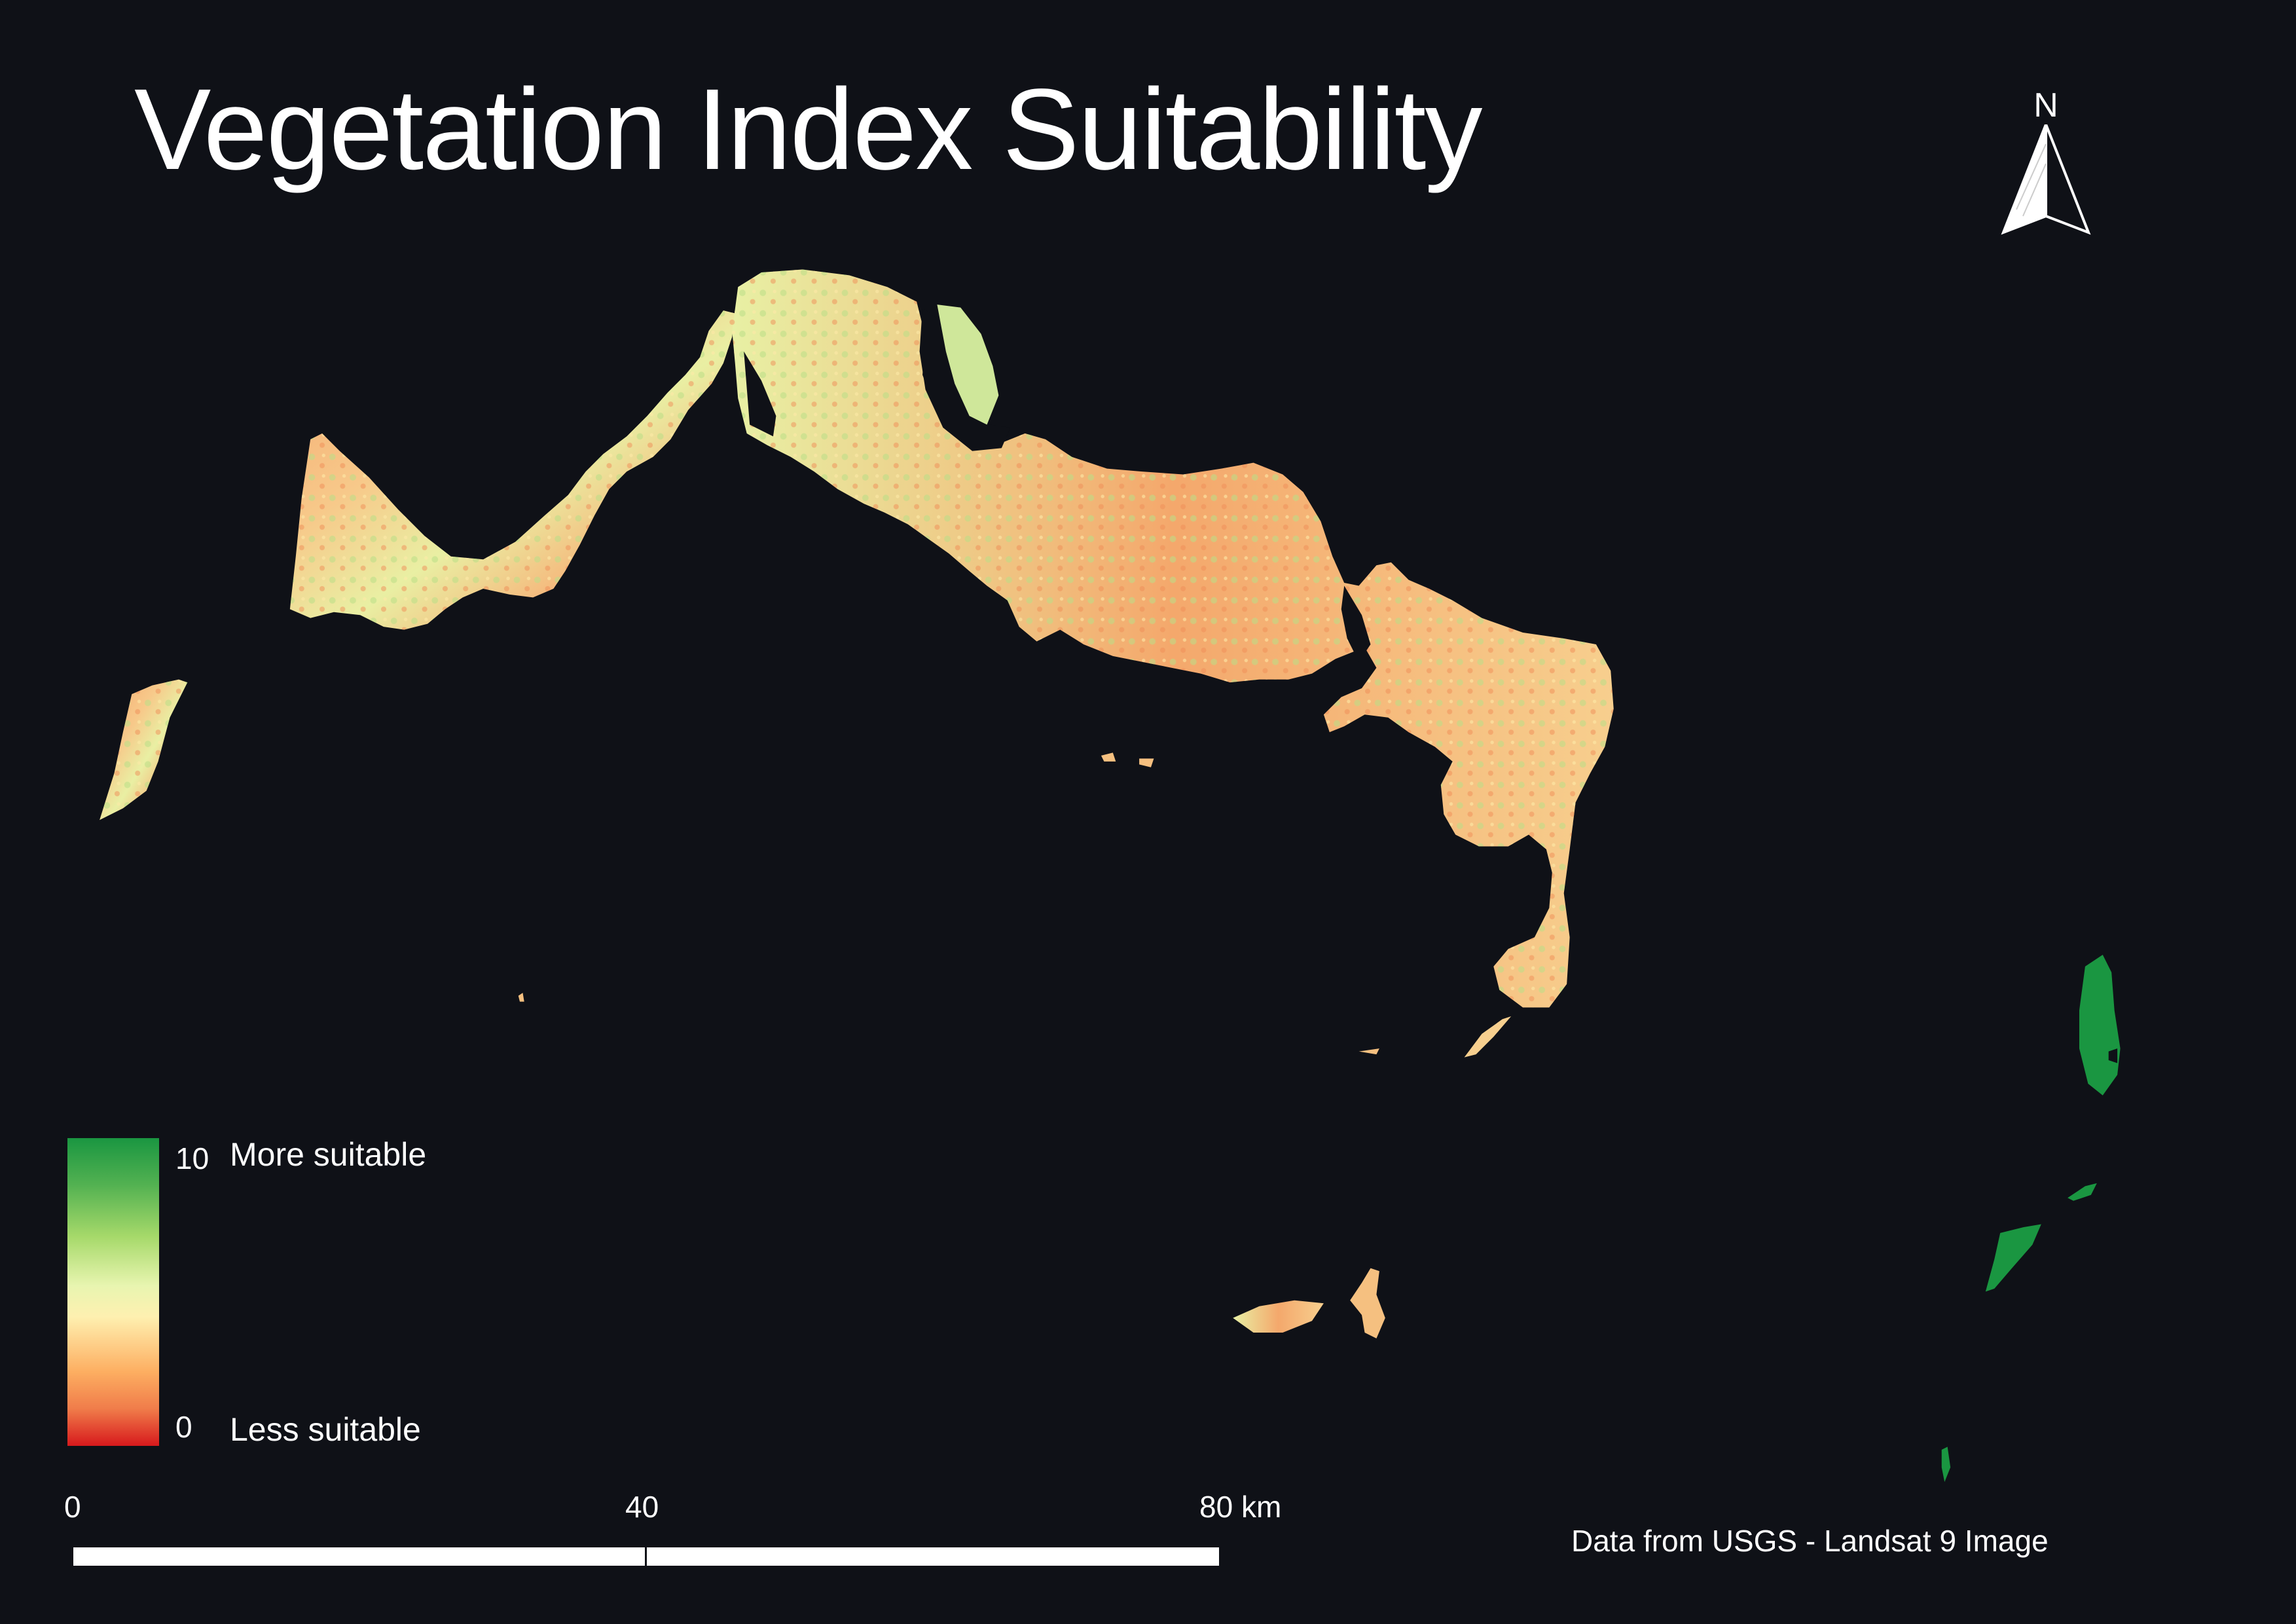 Image resolution: width=2296 pixels, height=1624 pixels. I want to click on map-title: Vegetation Index Suitability, so click(808, 129).